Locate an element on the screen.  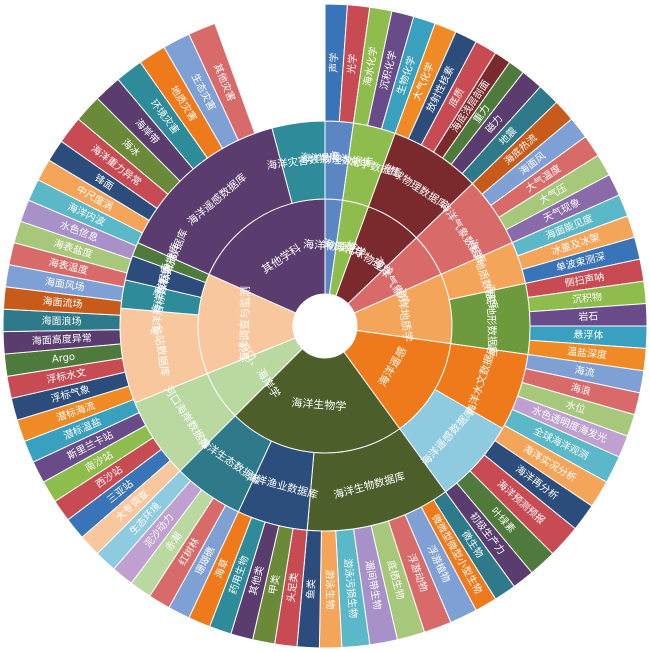
center-hole is located at coordinates (325, 326).